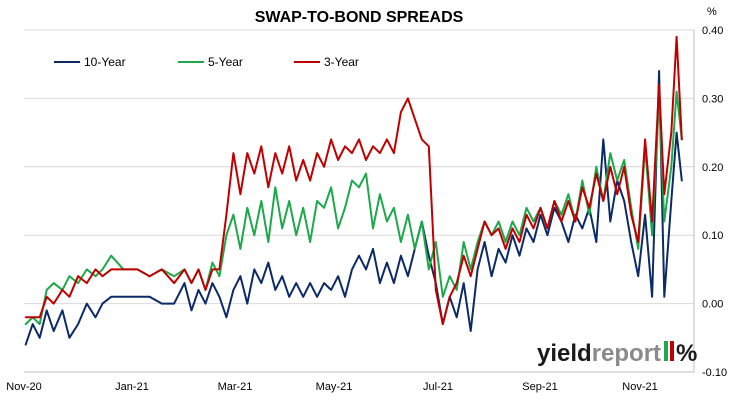  What do you see at coordinates (712, 31) in the screenshot?
I see `y-tick-label: 0.40` at bounding box center [712, 31].